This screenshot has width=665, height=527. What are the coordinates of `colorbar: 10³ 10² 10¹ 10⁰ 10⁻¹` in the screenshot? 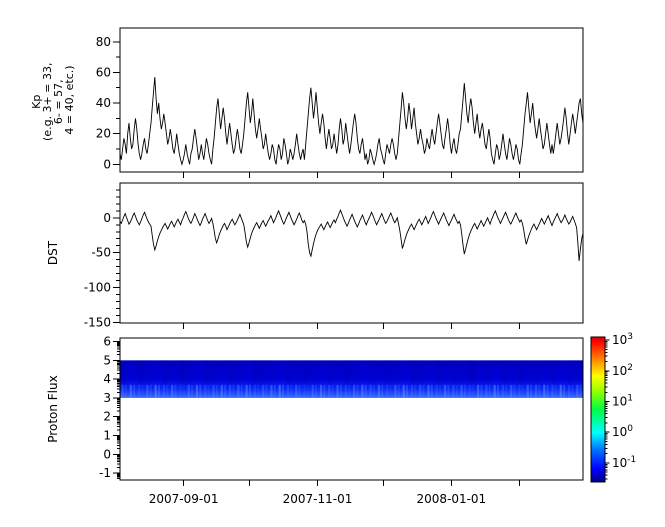 It's located at (613, 407).